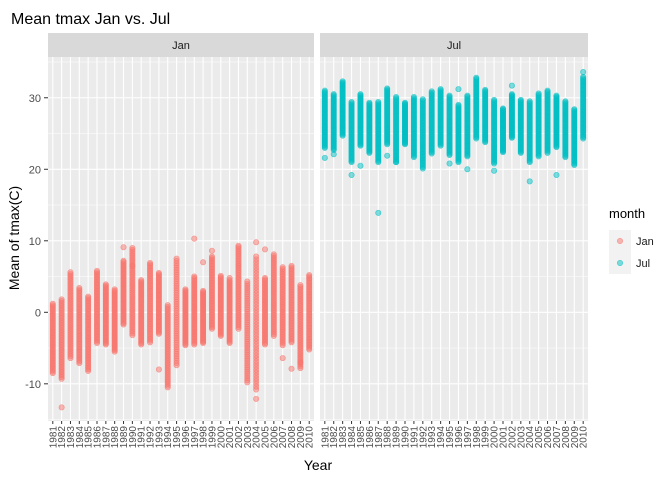 The height and width of the screenshot is (485, 672). What do you see at coordinates (212, 437) in the screenshot?
I see `x-tick-label: 1999` at bounding box center [212, 437].